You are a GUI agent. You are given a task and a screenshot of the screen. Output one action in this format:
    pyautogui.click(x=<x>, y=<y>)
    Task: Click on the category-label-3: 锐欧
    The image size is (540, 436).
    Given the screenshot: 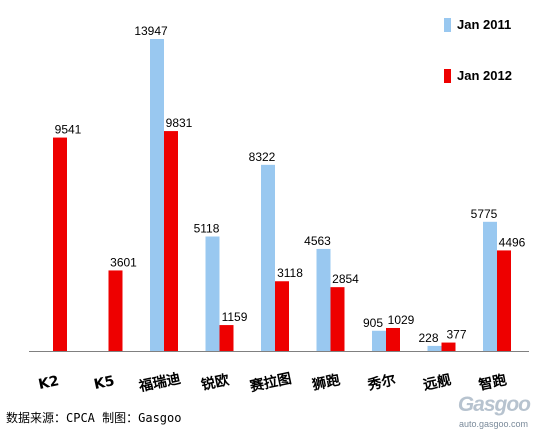 What is the action you would take?
    pyautogui.click(x=215, y=382)
    